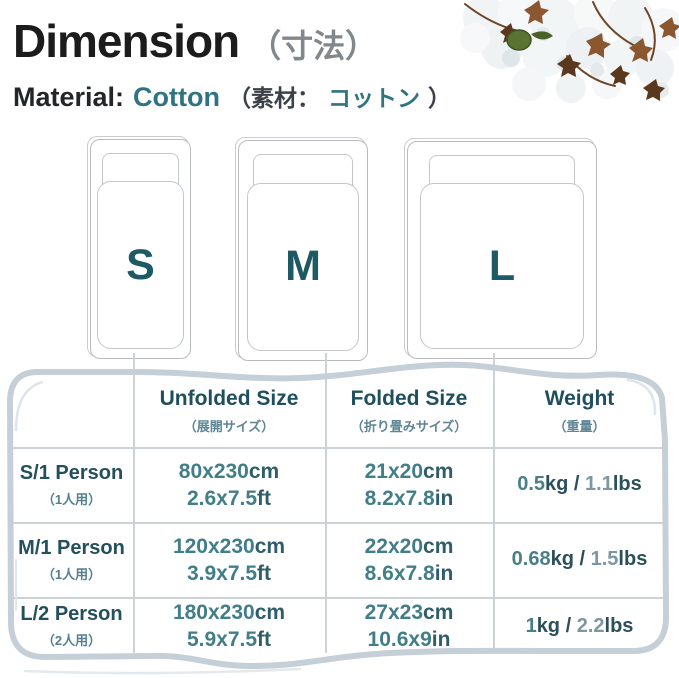 The image size is (679, 678). I want to click on metric-value: 120x230, so click(213, 546).